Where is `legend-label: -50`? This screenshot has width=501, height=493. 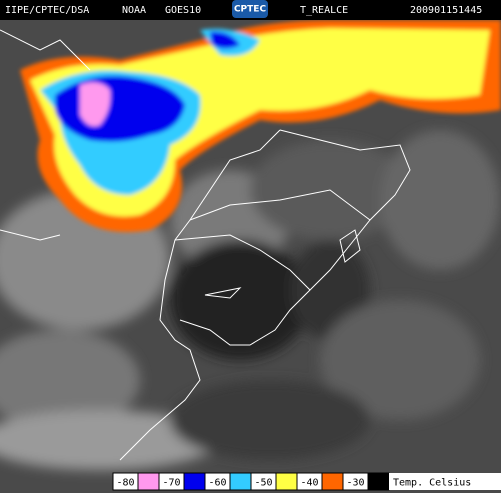 legend-label: -50 is located at coordinates (263, 483).